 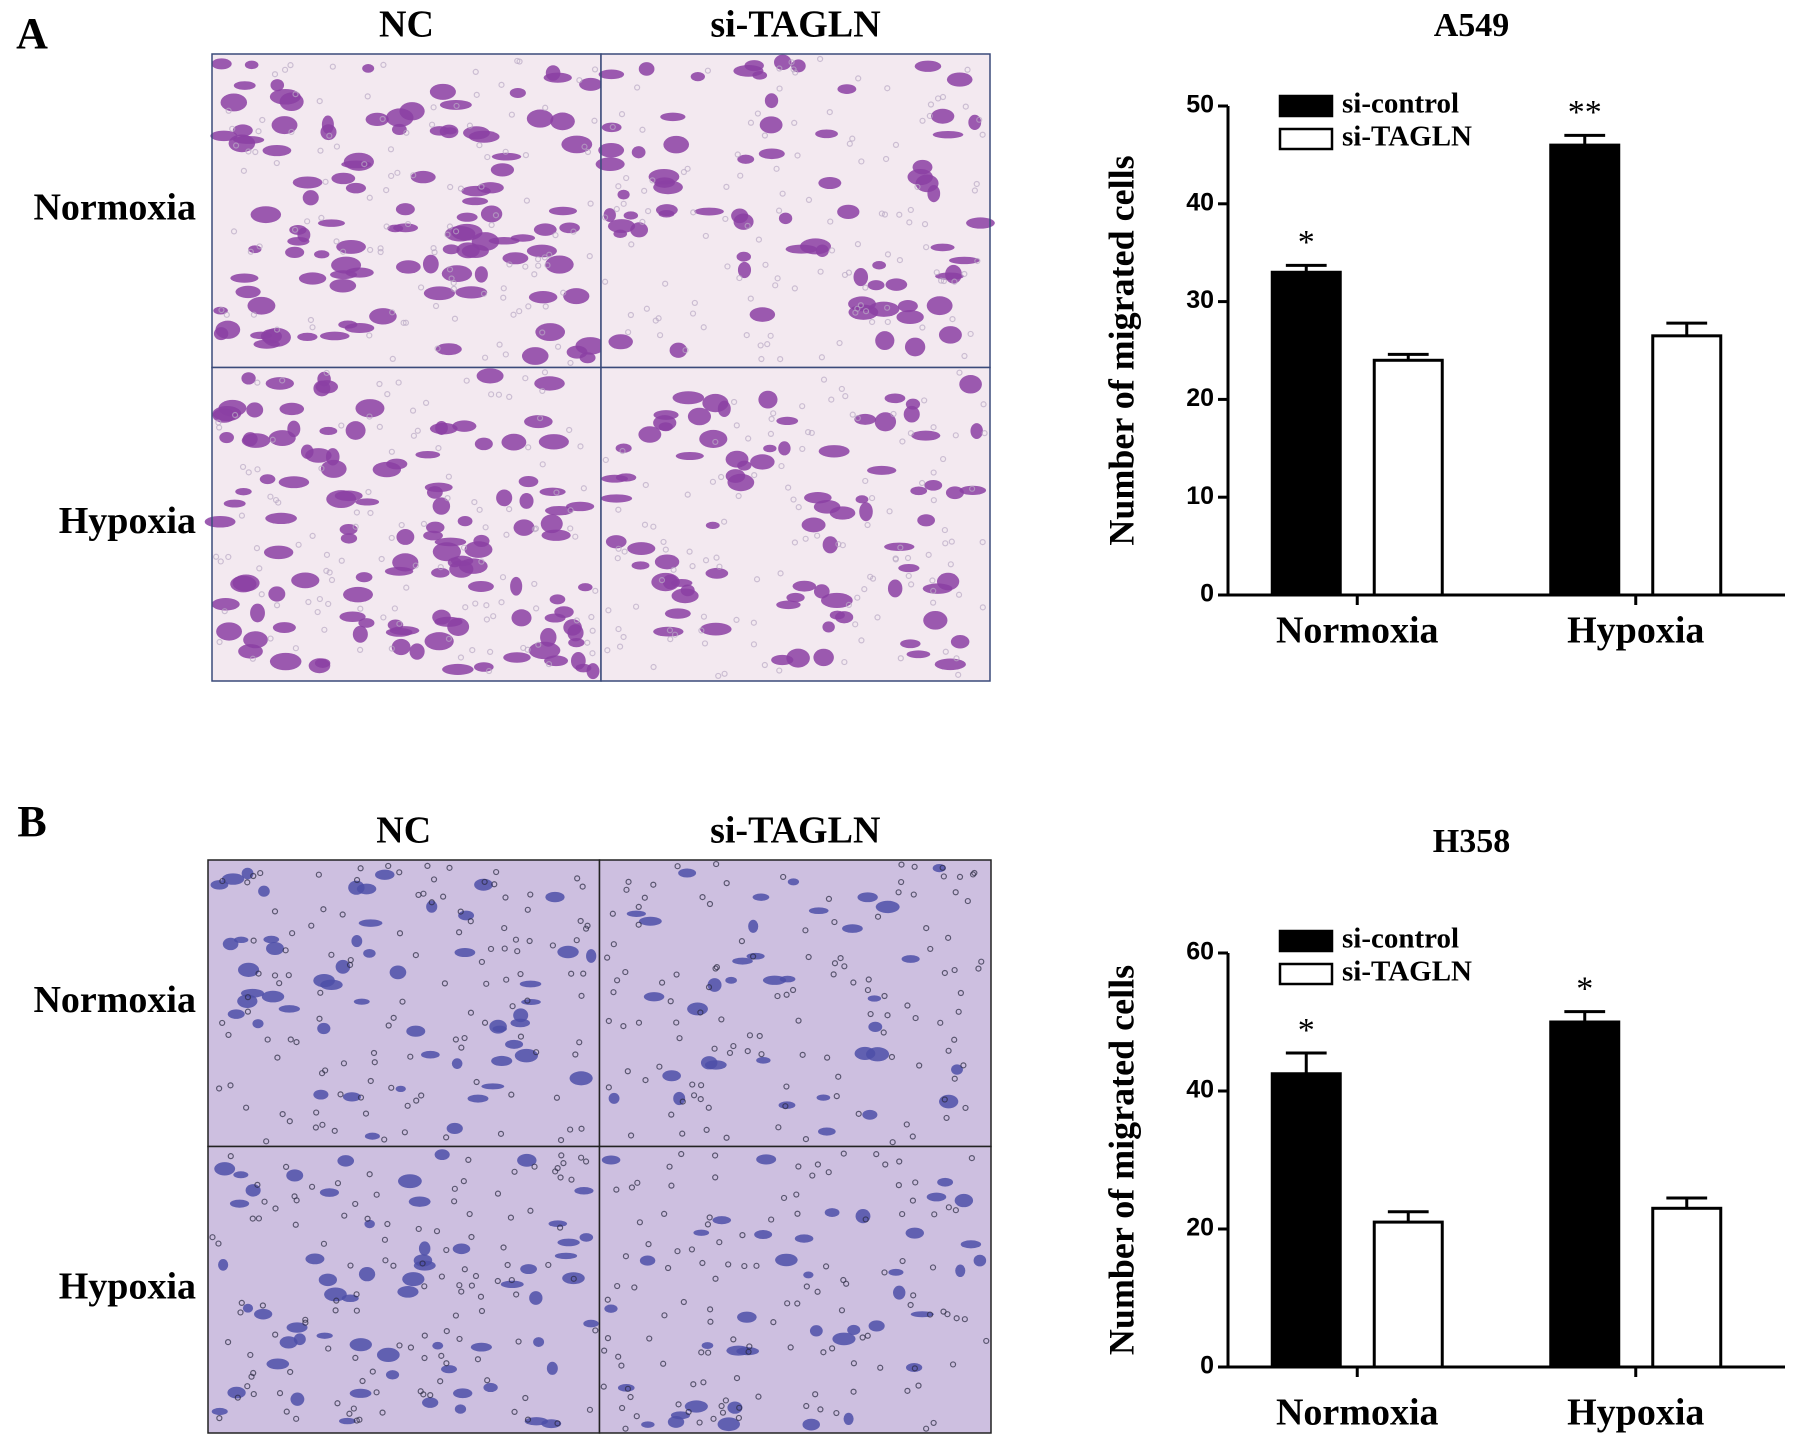 What do you see at coordinates (795, 1289) in the screenshot?
I see `micrograph` at bounding box center [795, 1289].